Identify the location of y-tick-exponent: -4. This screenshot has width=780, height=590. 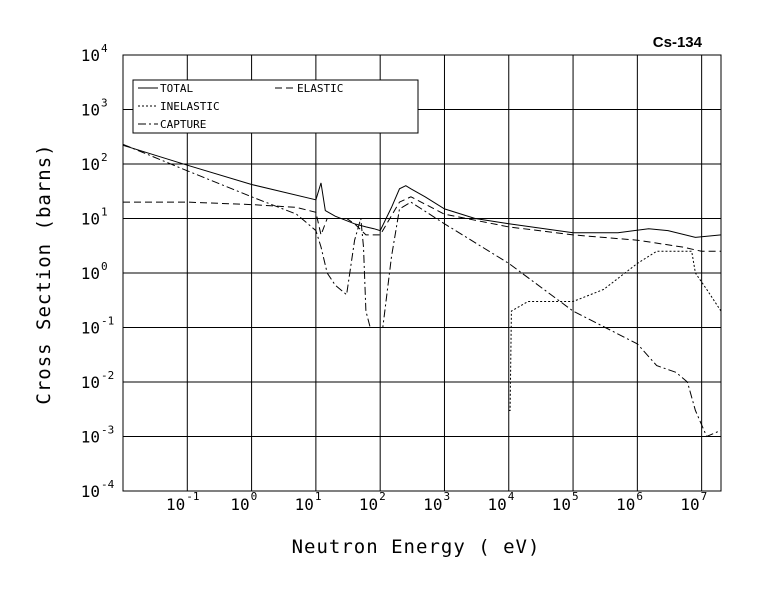
(108, 484).